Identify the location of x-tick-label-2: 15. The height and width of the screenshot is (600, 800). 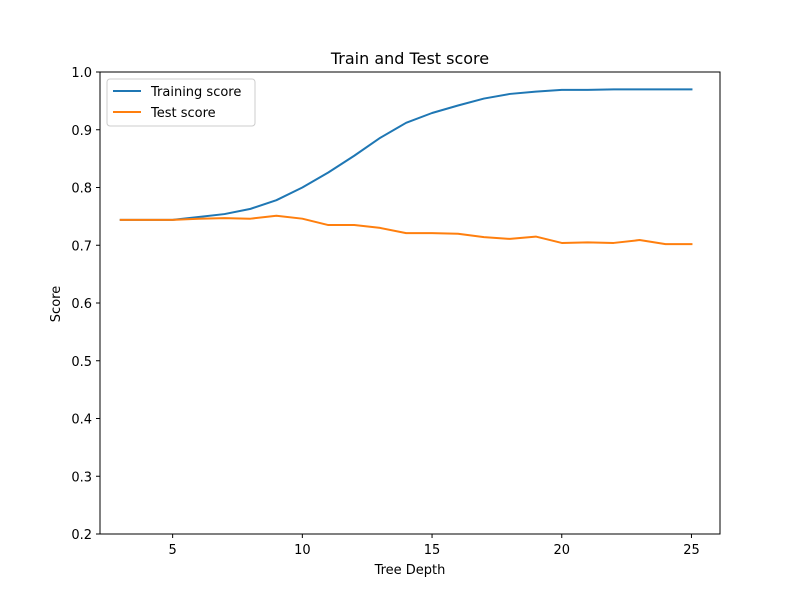
(432, 550).